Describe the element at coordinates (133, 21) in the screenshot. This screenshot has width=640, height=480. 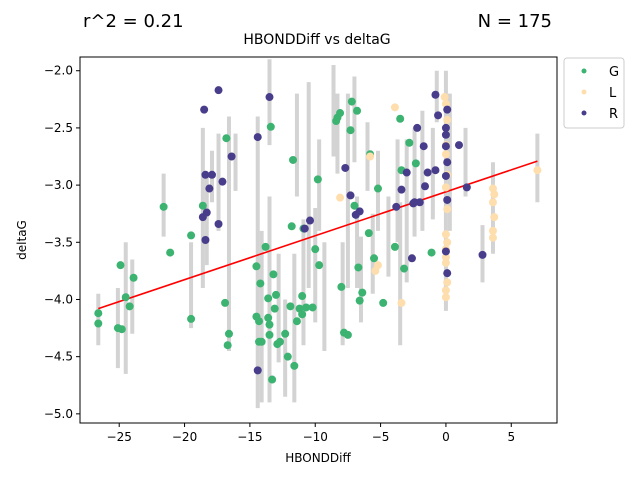
I see `r-squared-annotation: r^2 = 0.21` at that location.